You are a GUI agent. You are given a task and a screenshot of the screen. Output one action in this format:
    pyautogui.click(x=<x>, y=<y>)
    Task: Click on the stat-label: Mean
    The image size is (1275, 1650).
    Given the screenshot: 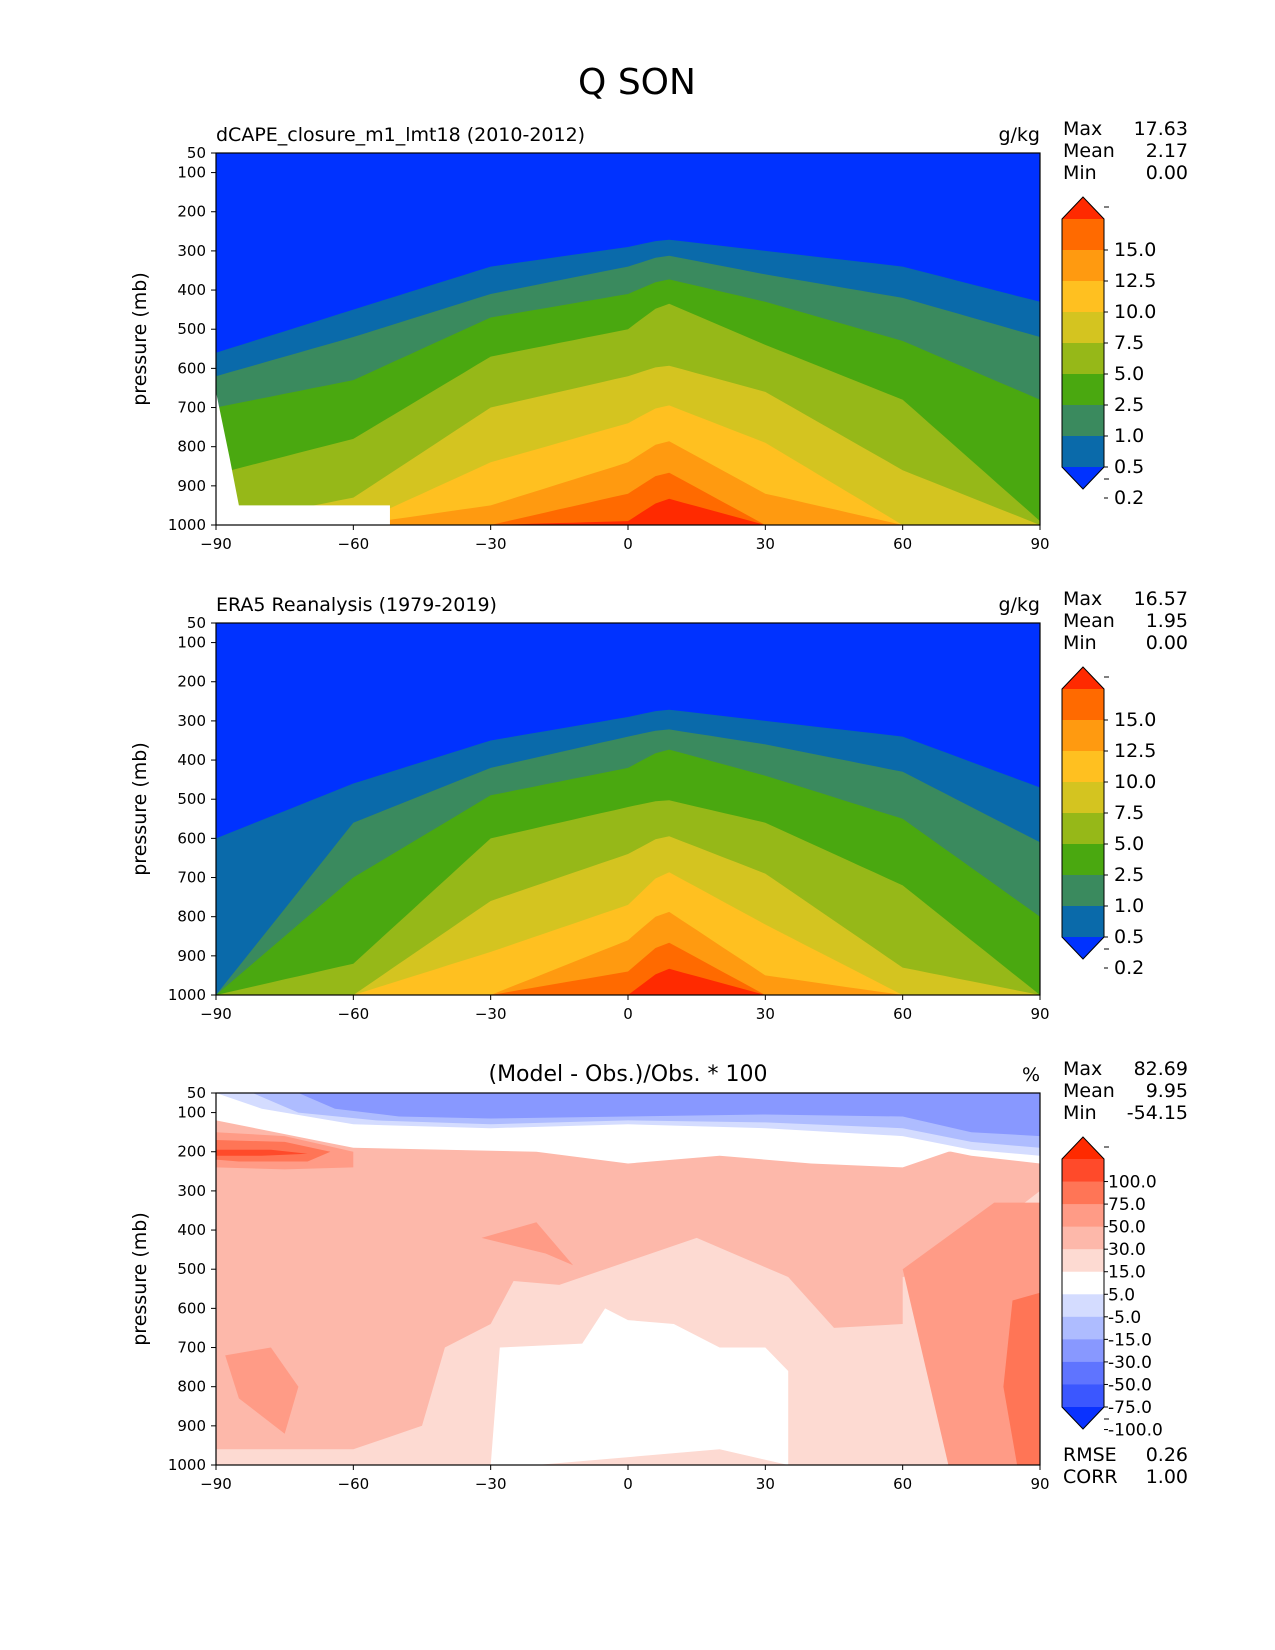 What is the action you would take?
    pyautogui.click(x=1089, y=1091)
    